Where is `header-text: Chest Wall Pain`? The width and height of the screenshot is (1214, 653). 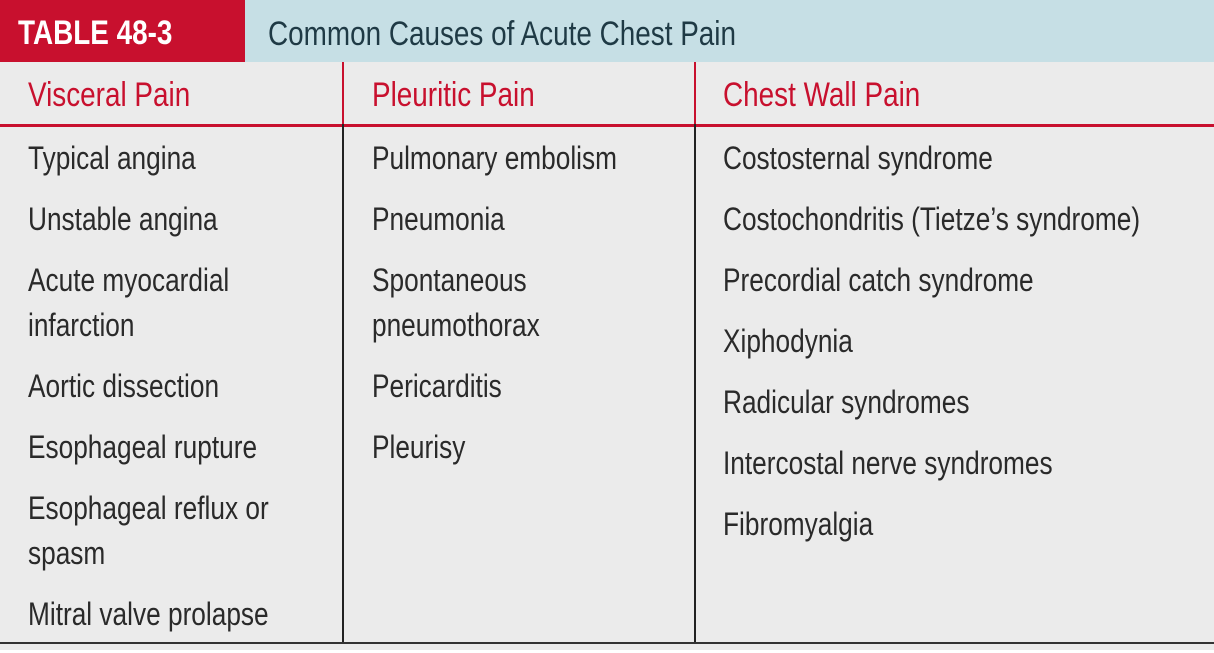
header-text: Chest Wall Pain is located at coordinates (822, 95).